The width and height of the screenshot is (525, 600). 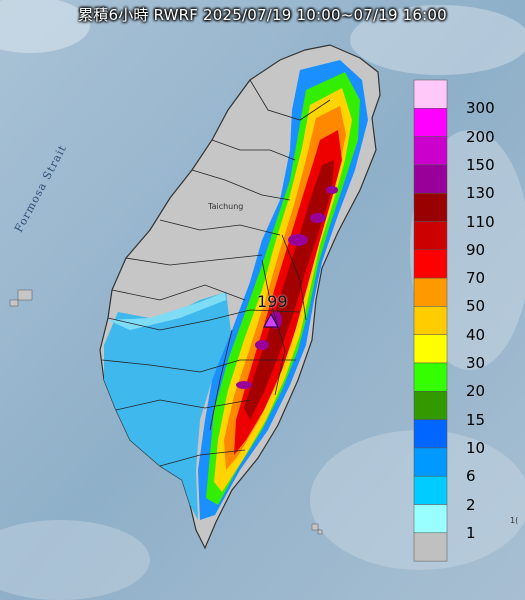 What do you see at coordinates (271, 320) in the screenshot?
I see `max-rainfall-marker` at bounding box center [271, 320].